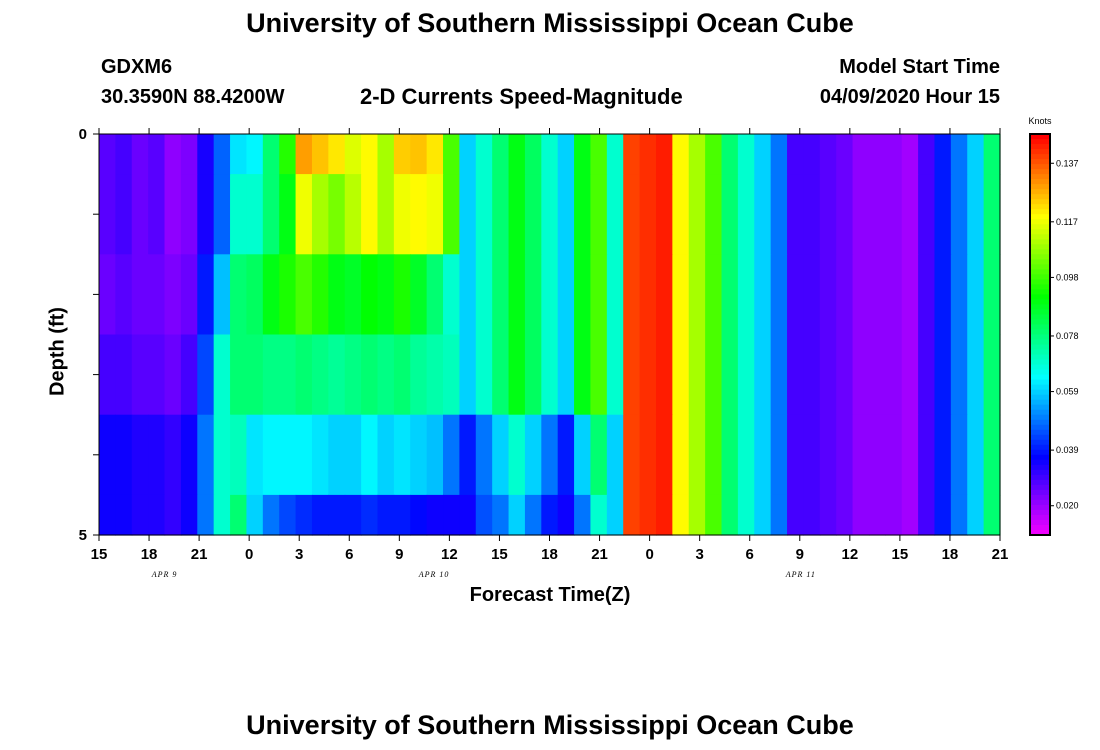  I want to click on colorbar-frame, so click(1040, 334).